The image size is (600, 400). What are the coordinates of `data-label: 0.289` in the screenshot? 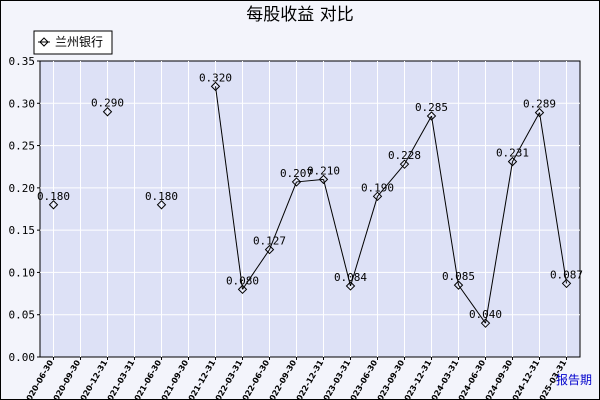 It's located at (539, 104).